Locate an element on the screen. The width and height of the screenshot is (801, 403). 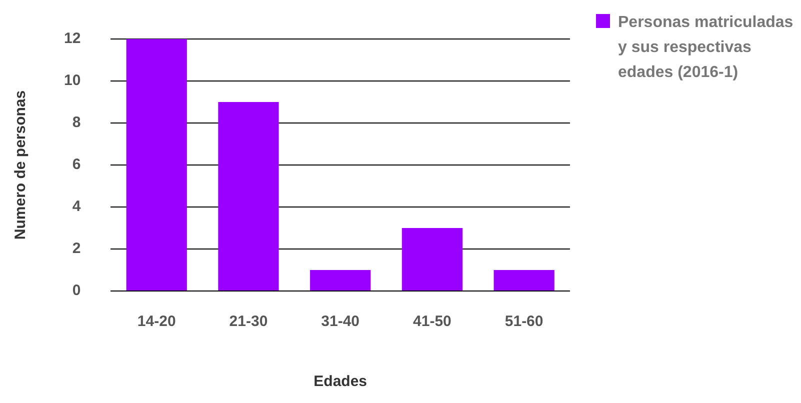
y-tick-label: 8 is located at coordinates (76, 123).